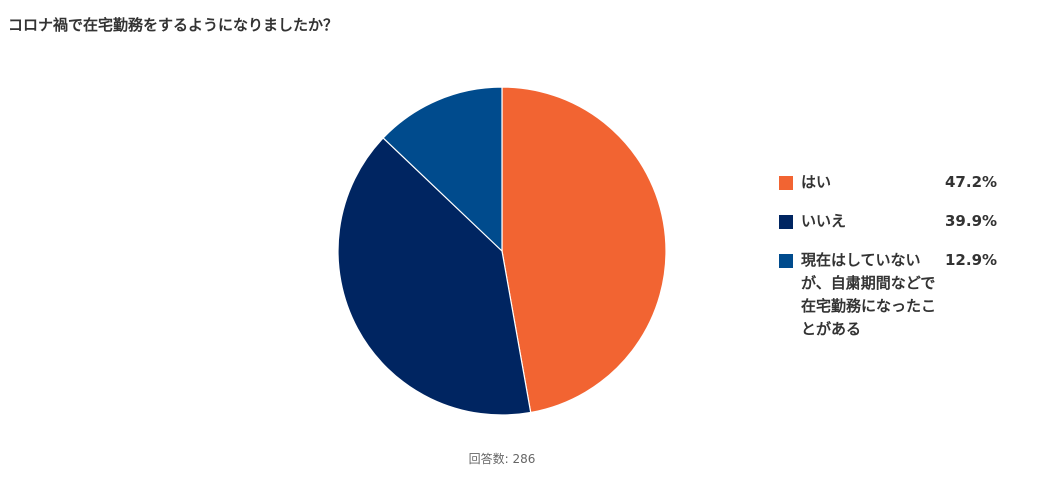 This screenshot has width=1059, height=480. What do you see at coordinates (971, 221) in the screenshot?
I see `legend-value-no: 39.9%` at bounding box center [971, 221].